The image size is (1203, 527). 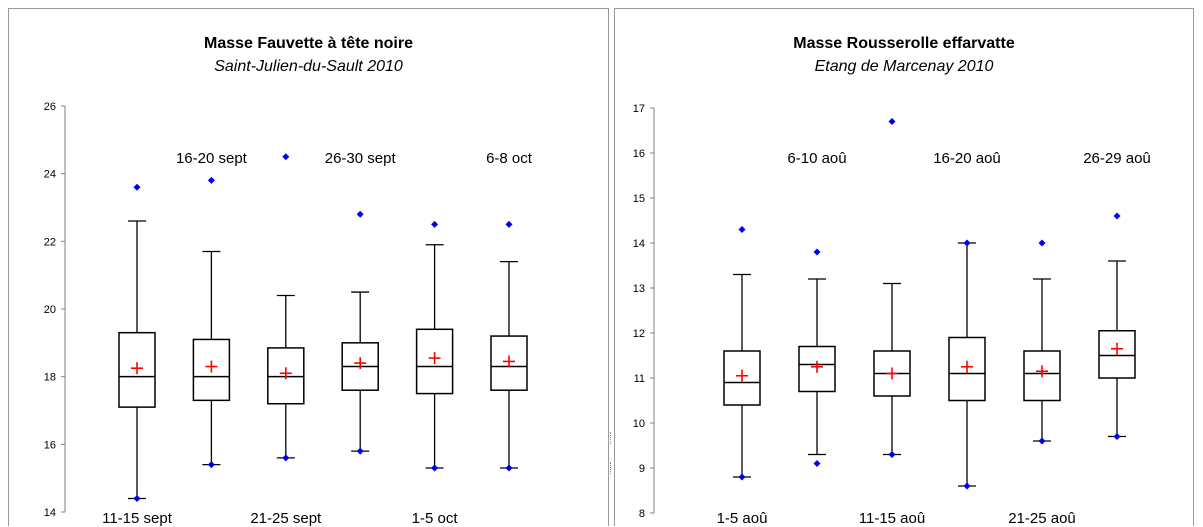 I want to click on y-tick-label: 20, so click(x=50, y=310).